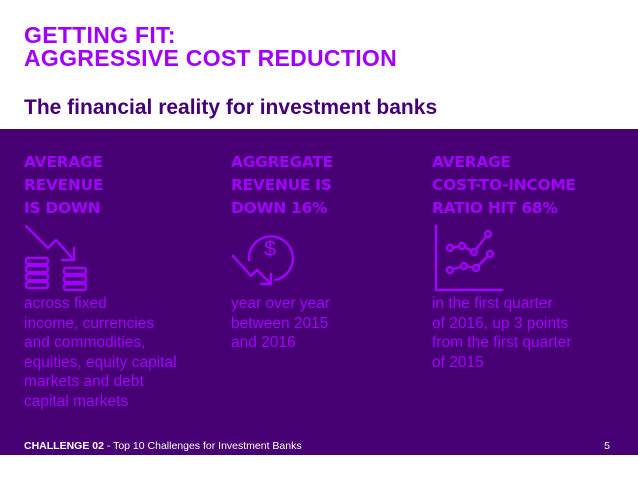 This screenshot has width=638, height=479. What do you see at coordinates (62, 208) in the screenshot?
I see `heading-line: IS DOWN` at bounding box center [62, 208].